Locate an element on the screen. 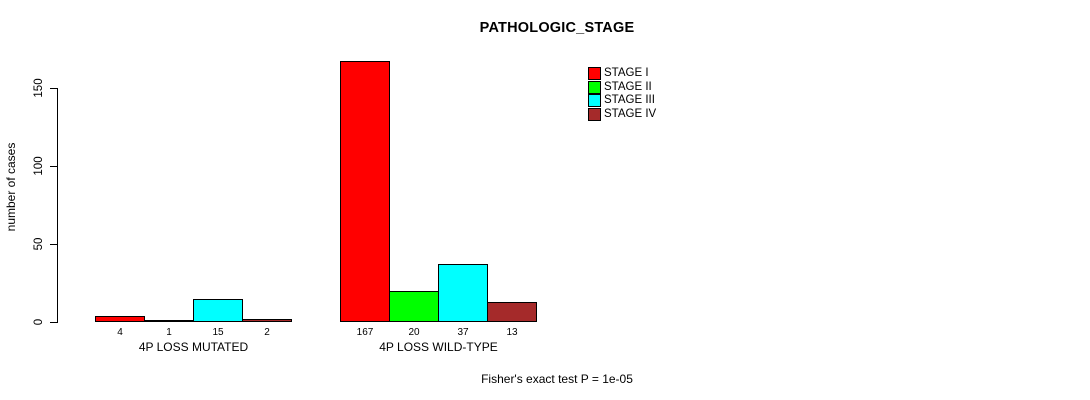 The height and width of the screenshot is (400, 1090). bar-stage-ii-4p-loss-wild-type is located at coordinates (414, 306).